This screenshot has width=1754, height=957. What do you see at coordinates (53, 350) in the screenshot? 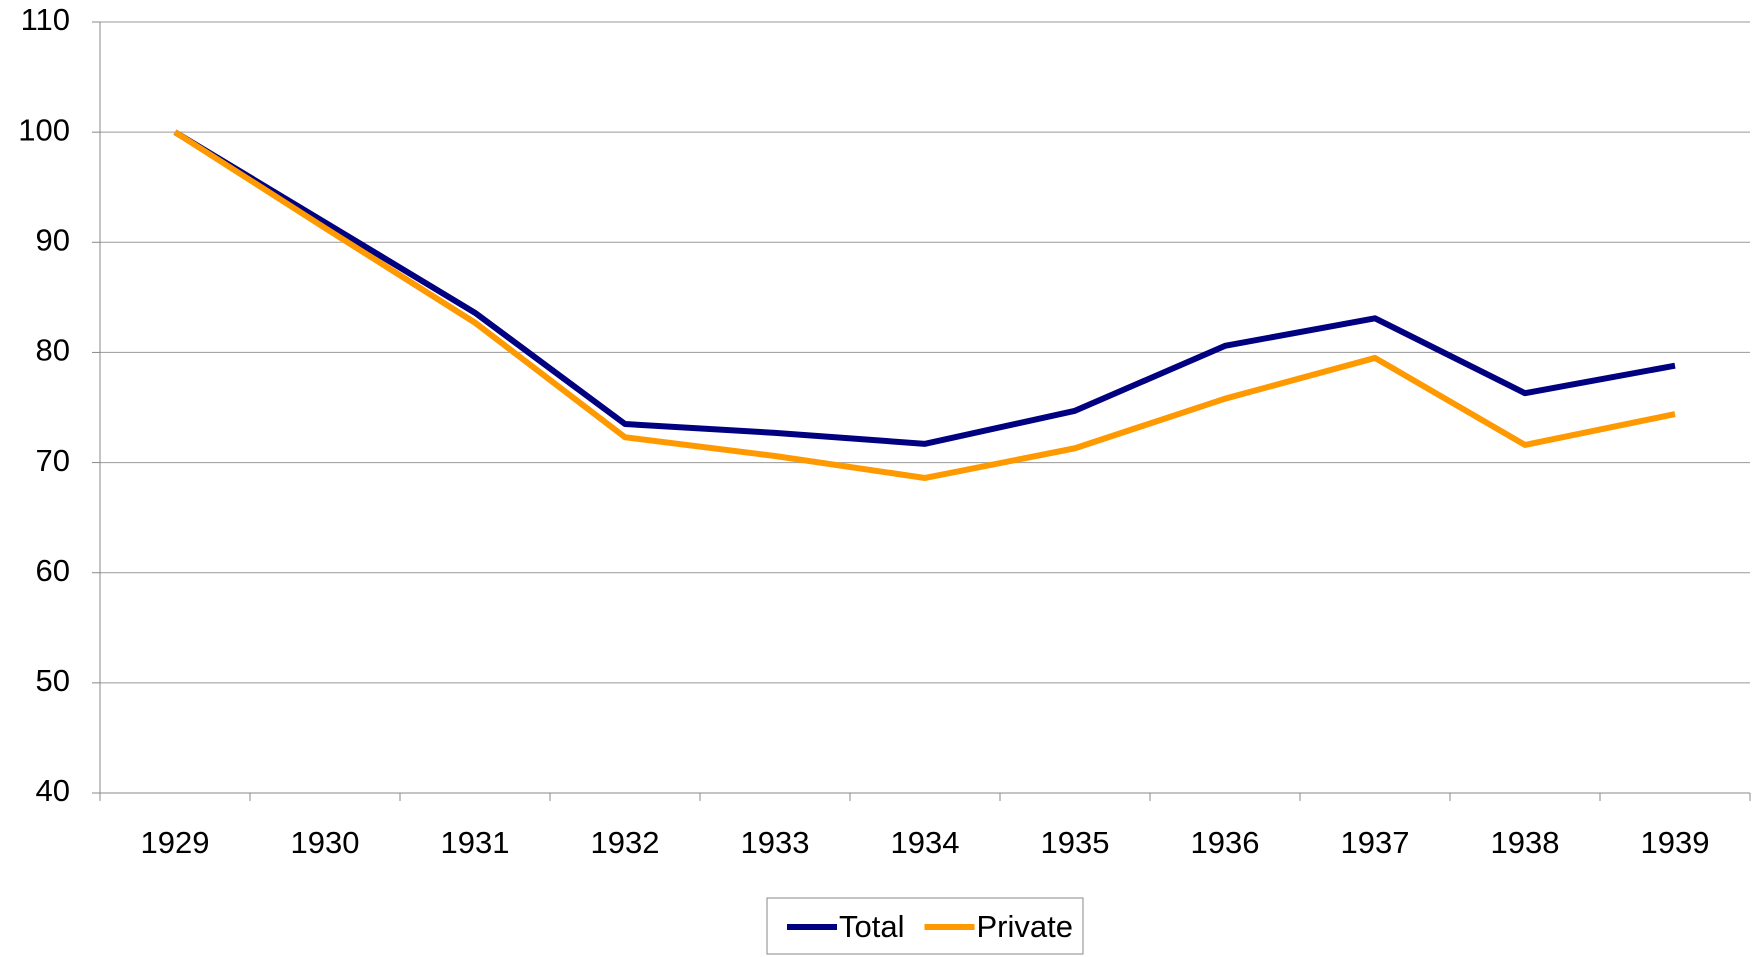
I see `y-tick-label: 80` at bounding box center [53, 350].